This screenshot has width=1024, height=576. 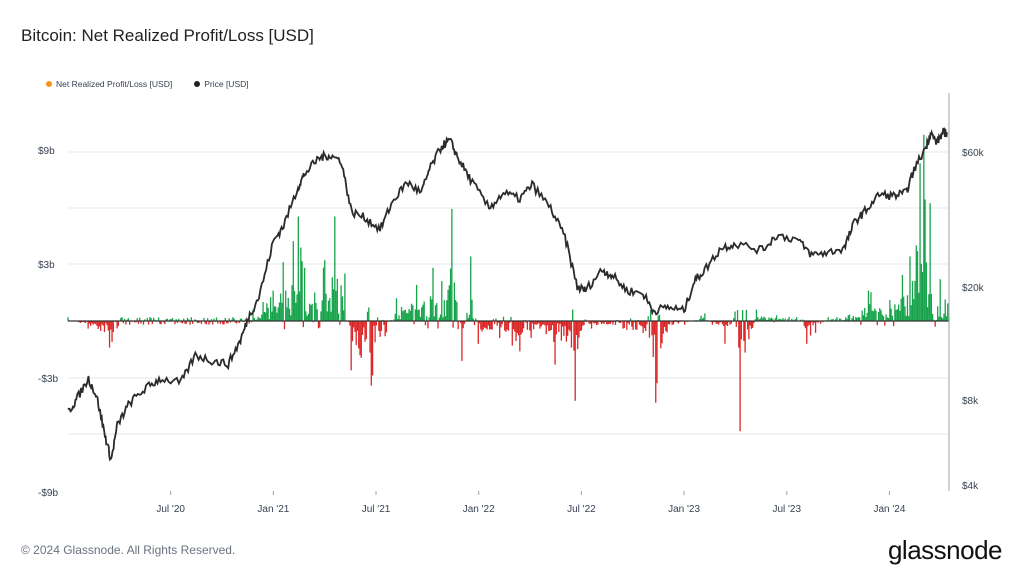 I want to click on legend-item-net-realized: Net Realized Profit/Loss [USD], so click(x=109, y=84).